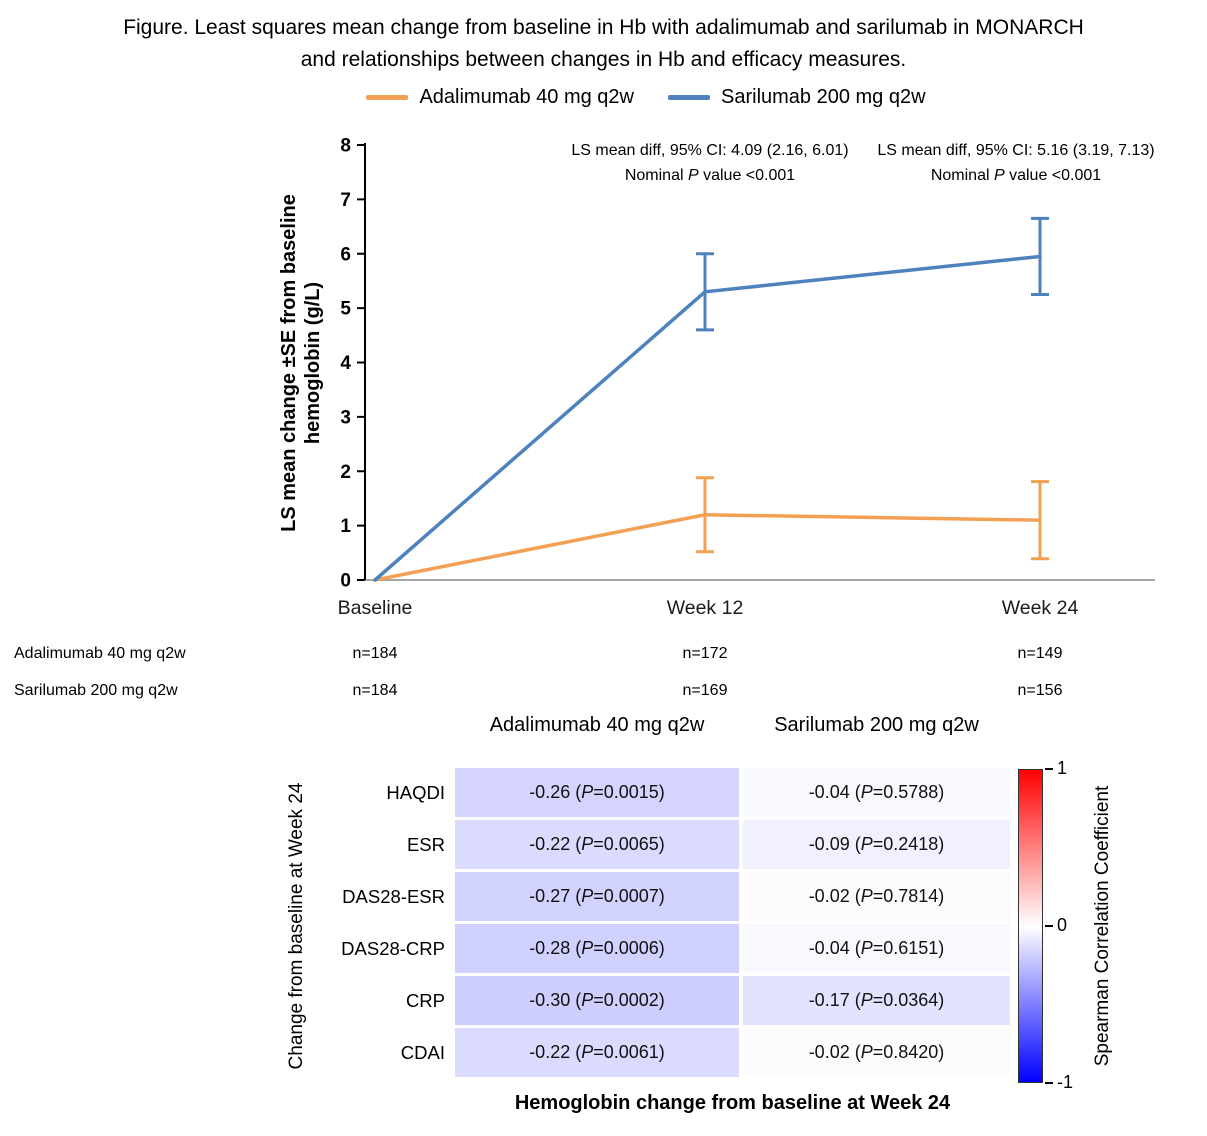 The height and width of the screenshot is (1136, 1207). I want to click on heatmap-cell: -0.27 (P =0.0007), so click(597, 896).